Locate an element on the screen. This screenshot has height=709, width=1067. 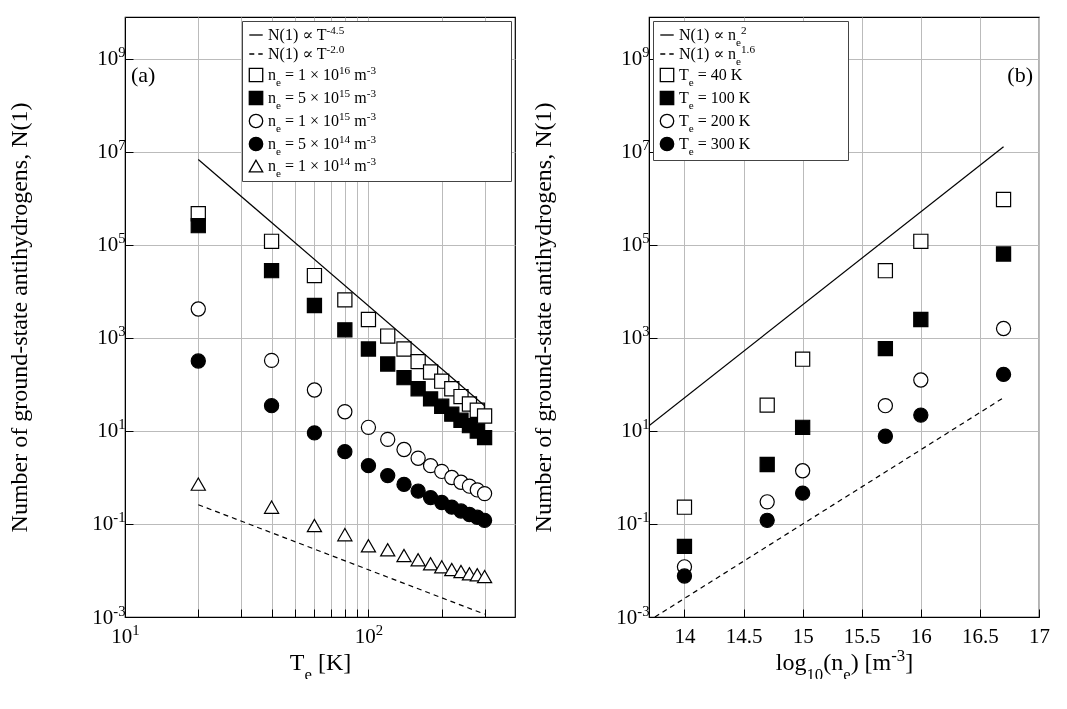
legend-label: n$_{e}$ = 5 × 10$^{15}$ m$^{-3}$ is located at coordinates (322, 99).